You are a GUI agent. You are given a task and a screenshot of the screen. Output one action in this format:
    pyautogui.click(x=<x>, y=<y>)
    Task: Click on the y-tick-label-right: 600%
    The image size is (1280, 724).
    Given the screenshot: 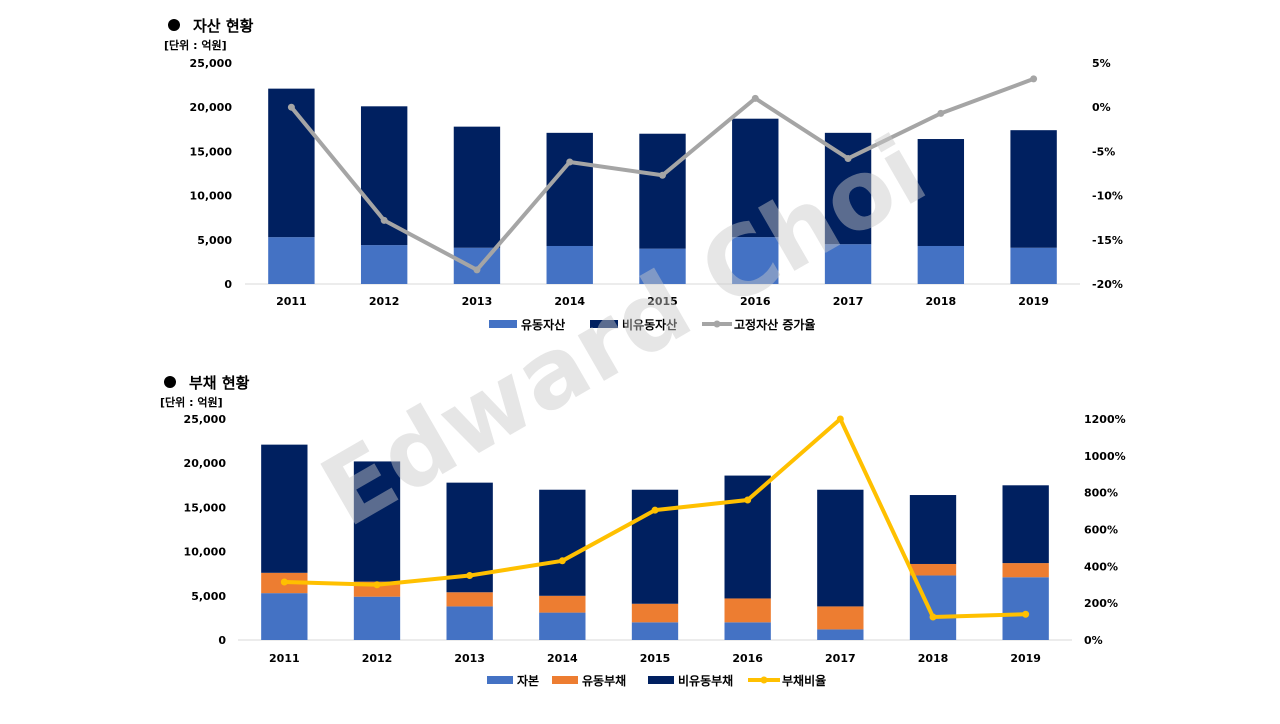 What is the action you would take?
    pyautogui.click(x=1101, y=530)
    